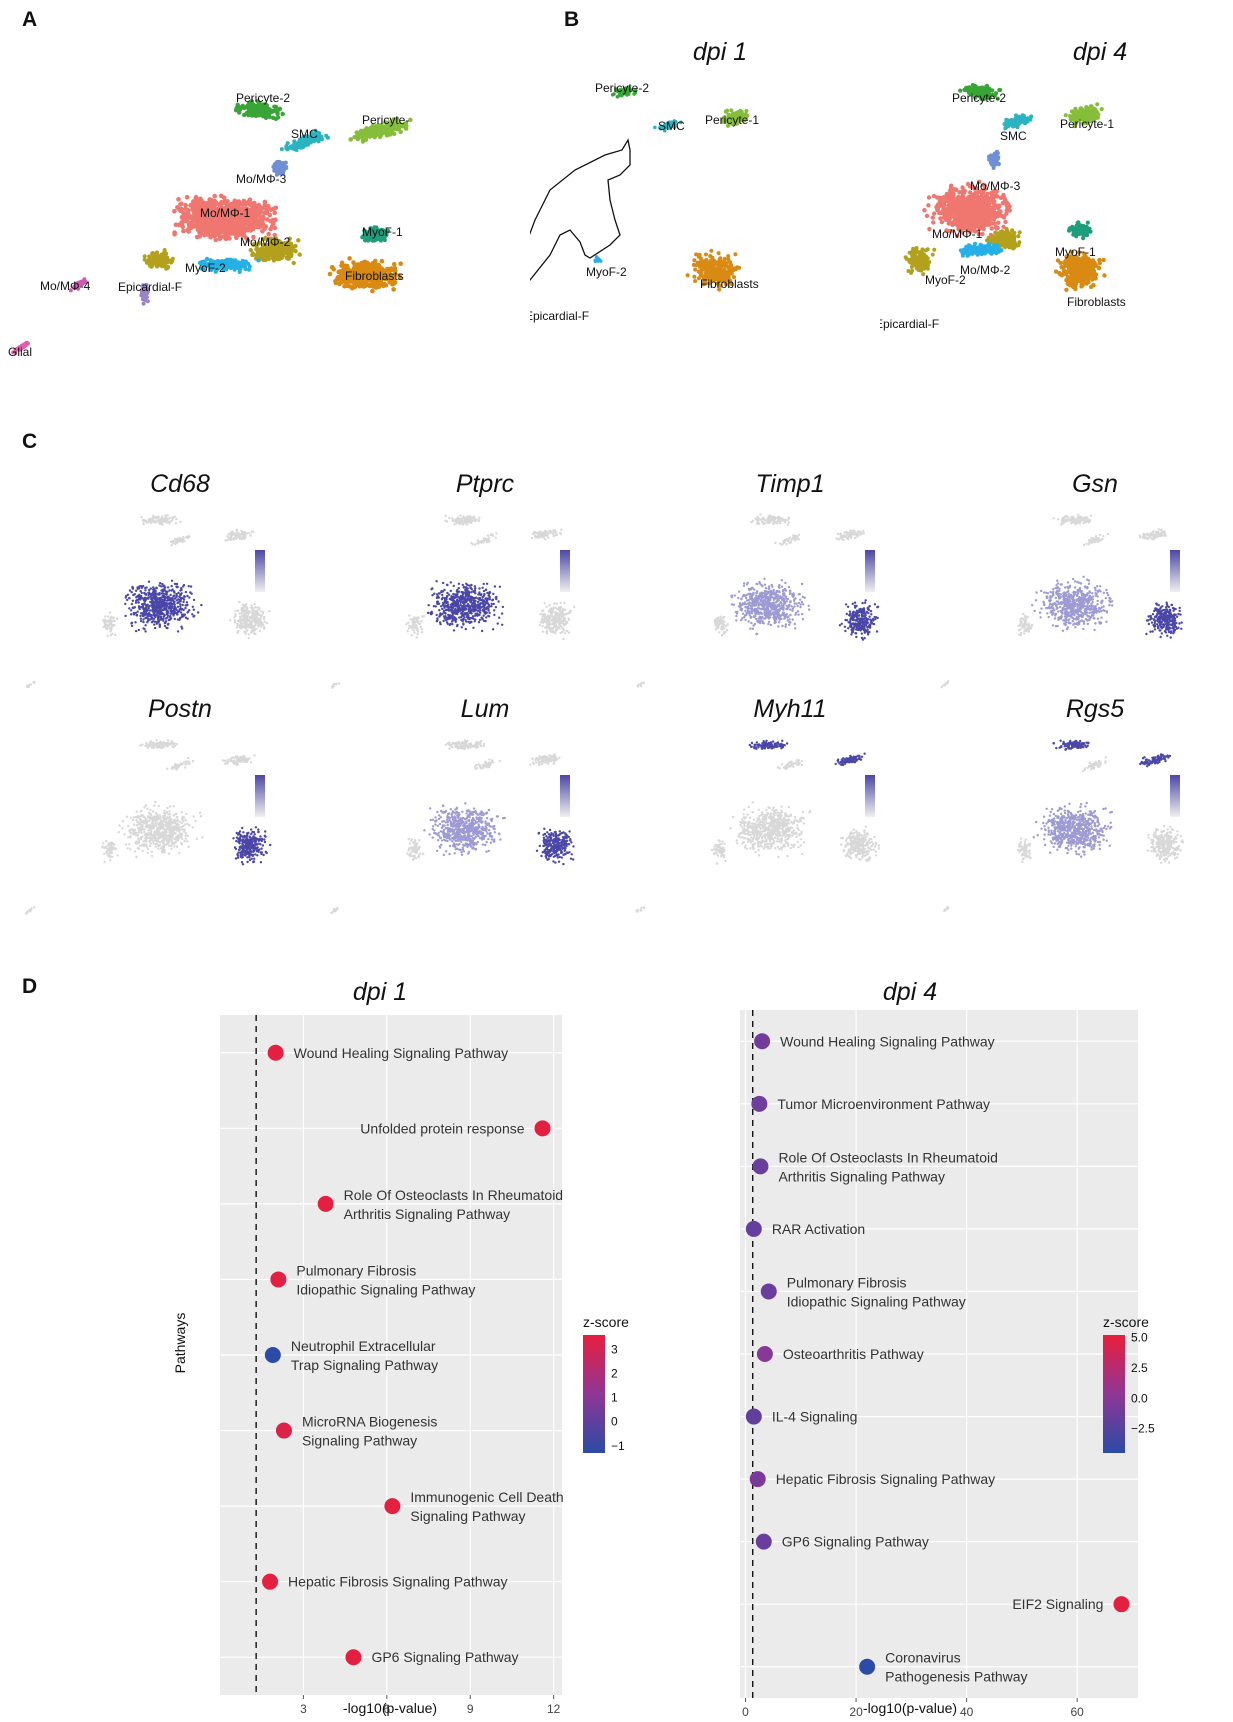 The image size is (1233, 1722). I want to click on cluster-epi, so click(144, 294).